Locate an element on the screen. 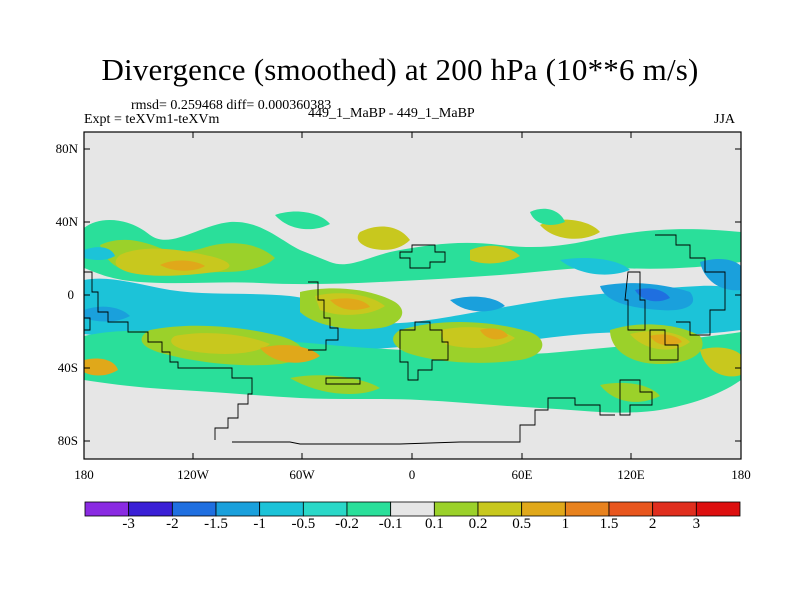 Image resolution: width=800 pixels, height=600 pixels. colorbar-label: -3 is located at coordinates (128, 524).